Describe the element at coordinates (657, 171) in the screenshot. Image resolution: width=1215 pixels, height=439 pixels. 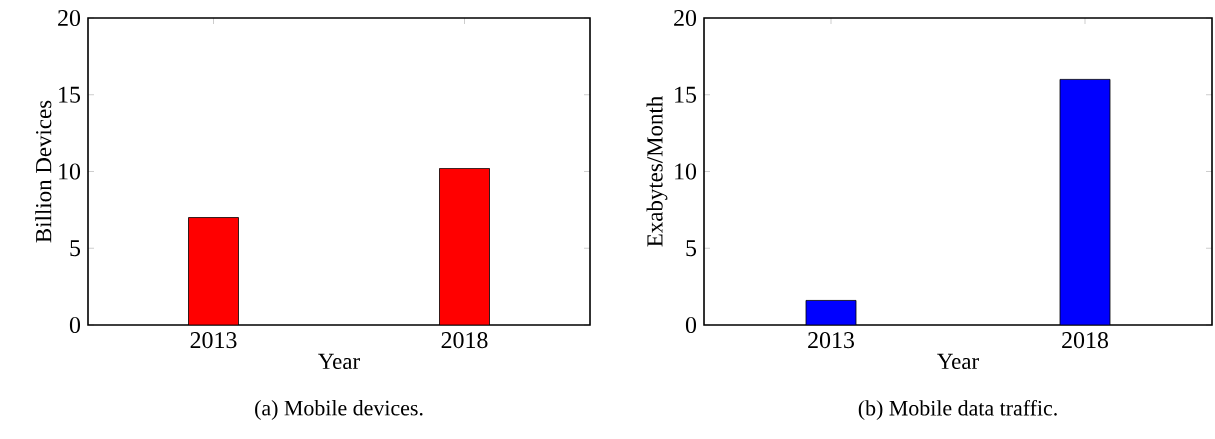
I see `y-axis-title: Exabytes/Month` at that location.